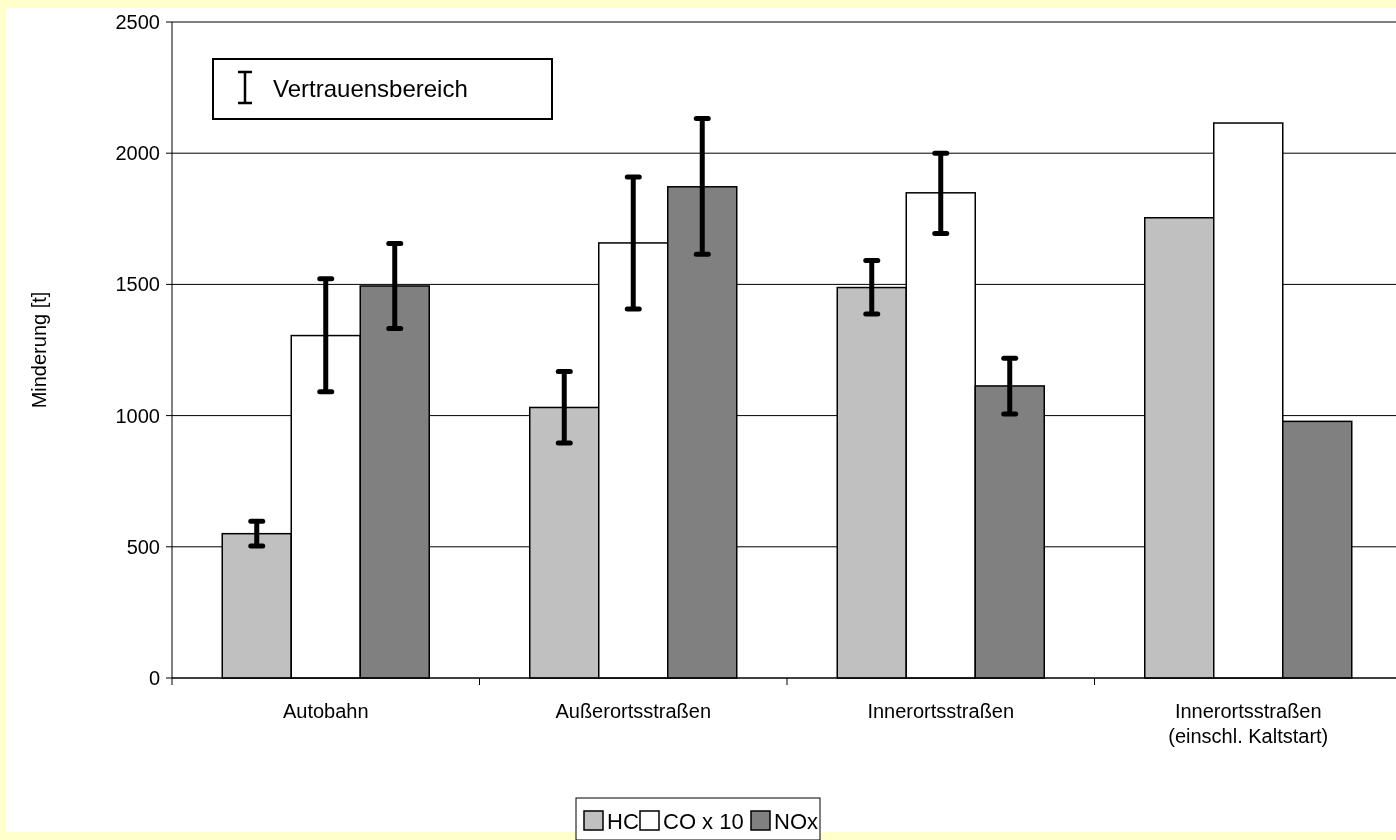 The width and height of the screenshot is (1396, 840). I want to click on y-tick-label: 0, so click(154, 678).